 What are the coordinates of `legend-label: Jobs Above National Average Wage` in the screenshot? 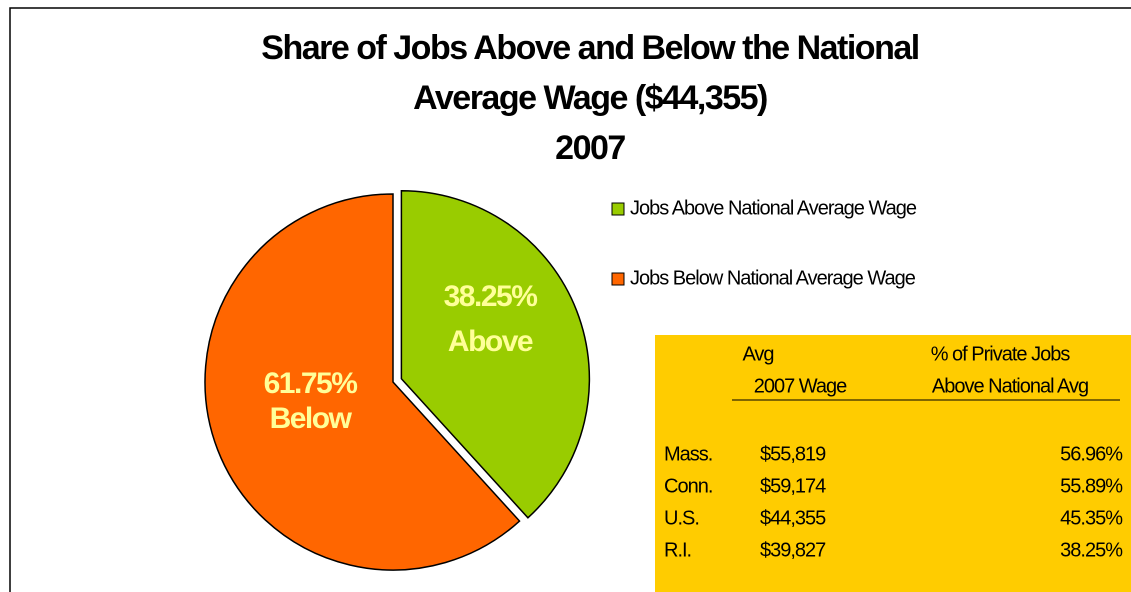 It's located at (773, 208).